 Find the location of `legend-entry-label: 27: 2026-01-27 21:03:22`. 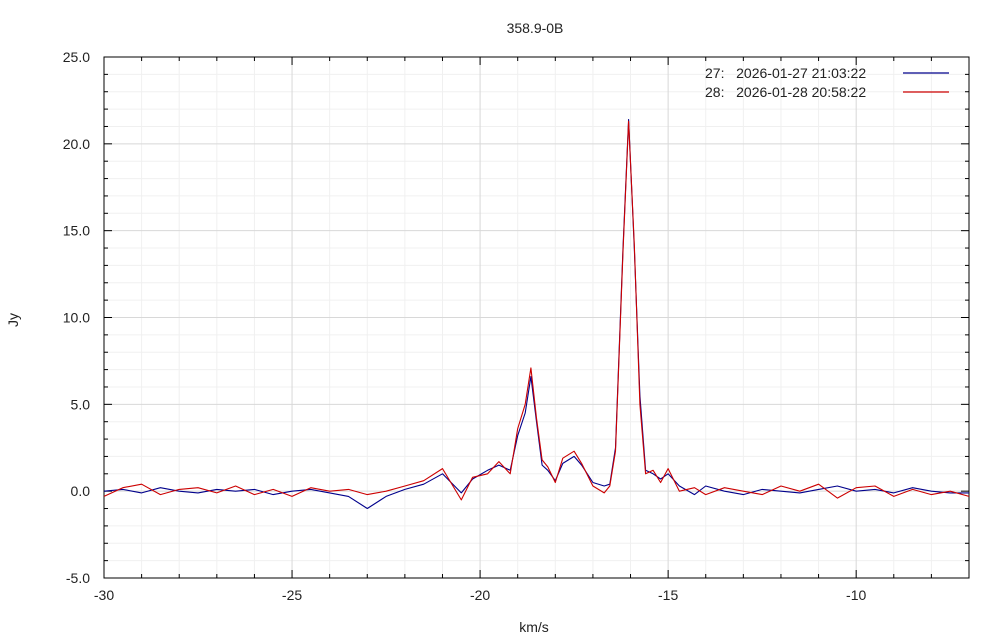

legend-entry-label: 27: 2026-01-27 21:03:22 is located at coordinates (785, 73).